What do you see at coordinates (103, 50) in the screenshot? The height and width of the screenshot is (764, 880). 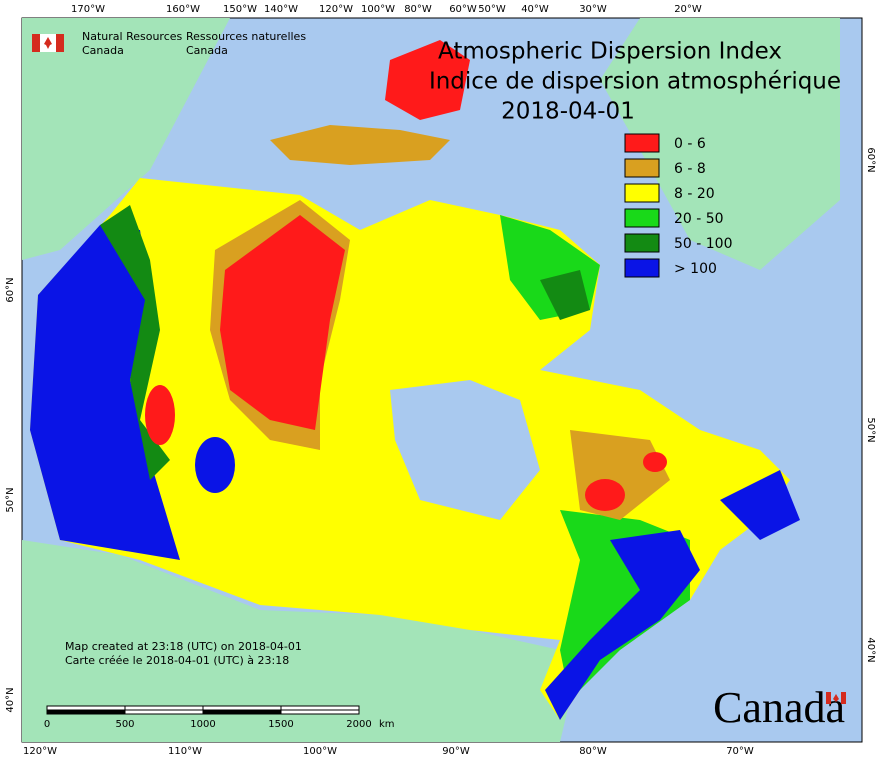 I see `agency-en: Canada` at bounding box center [103, 50].